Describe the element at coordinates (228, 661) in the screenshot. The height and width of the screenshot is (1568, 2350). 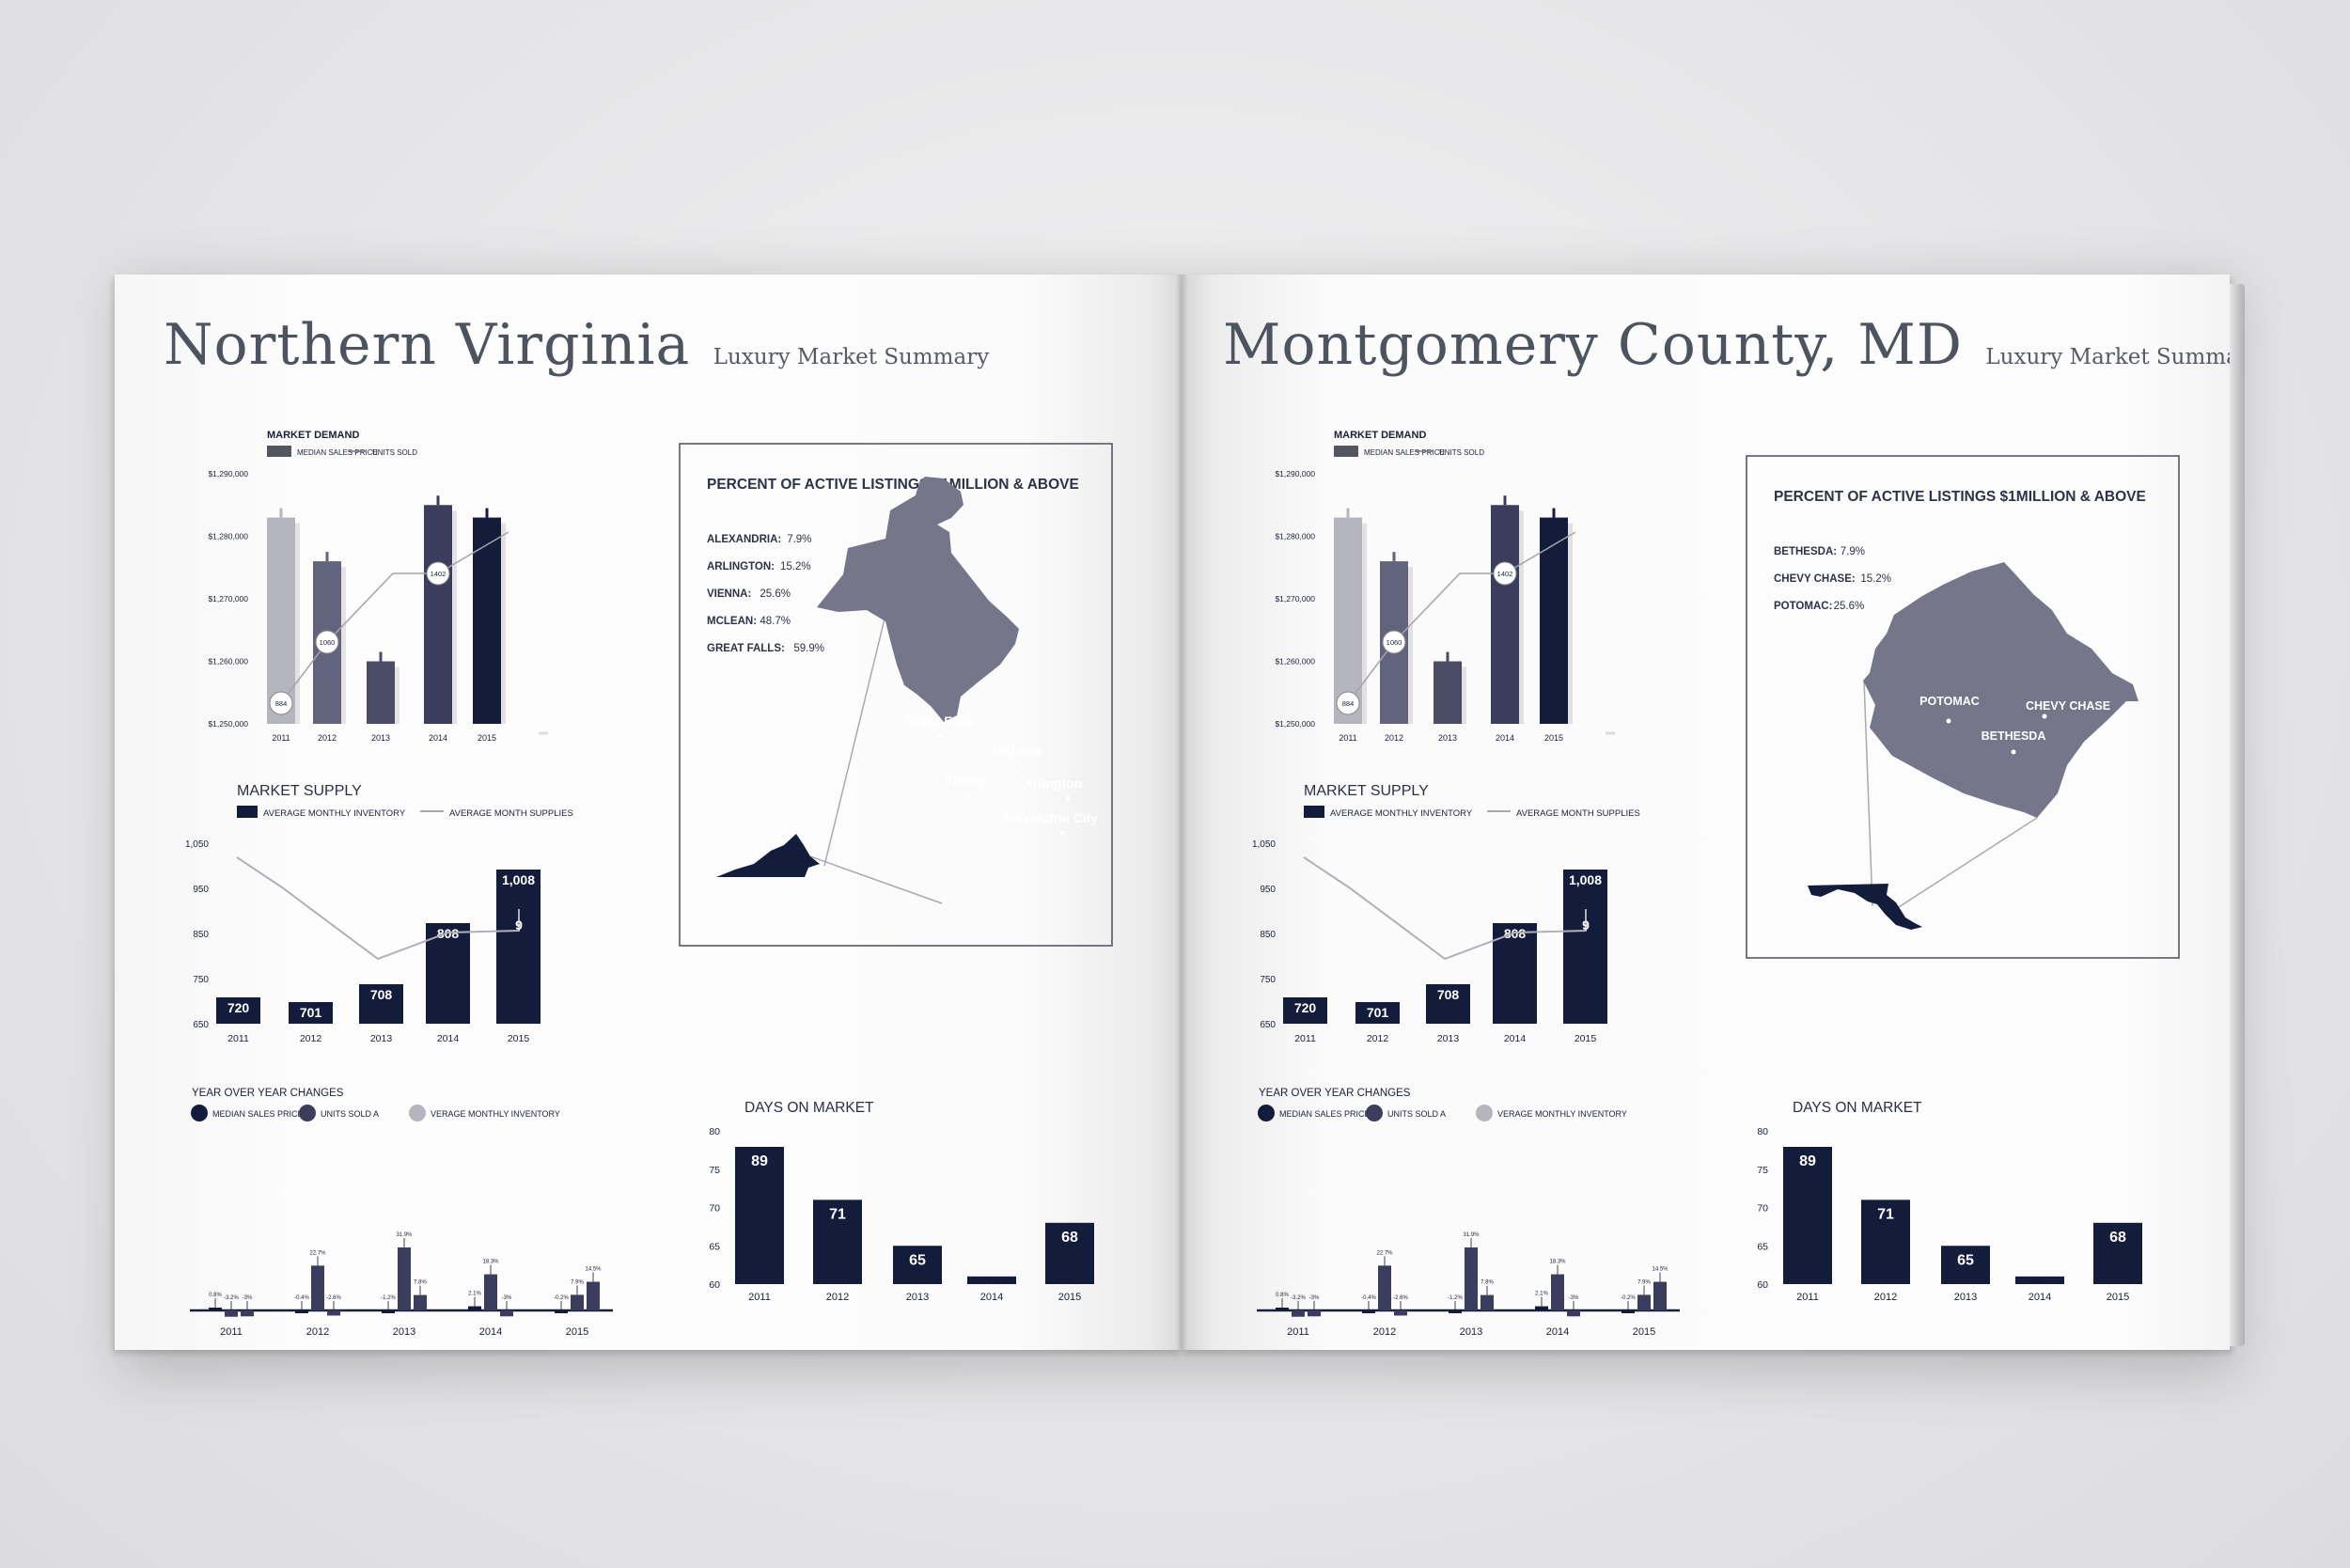
I see `y-tick-label: $1,260,000` at that location.